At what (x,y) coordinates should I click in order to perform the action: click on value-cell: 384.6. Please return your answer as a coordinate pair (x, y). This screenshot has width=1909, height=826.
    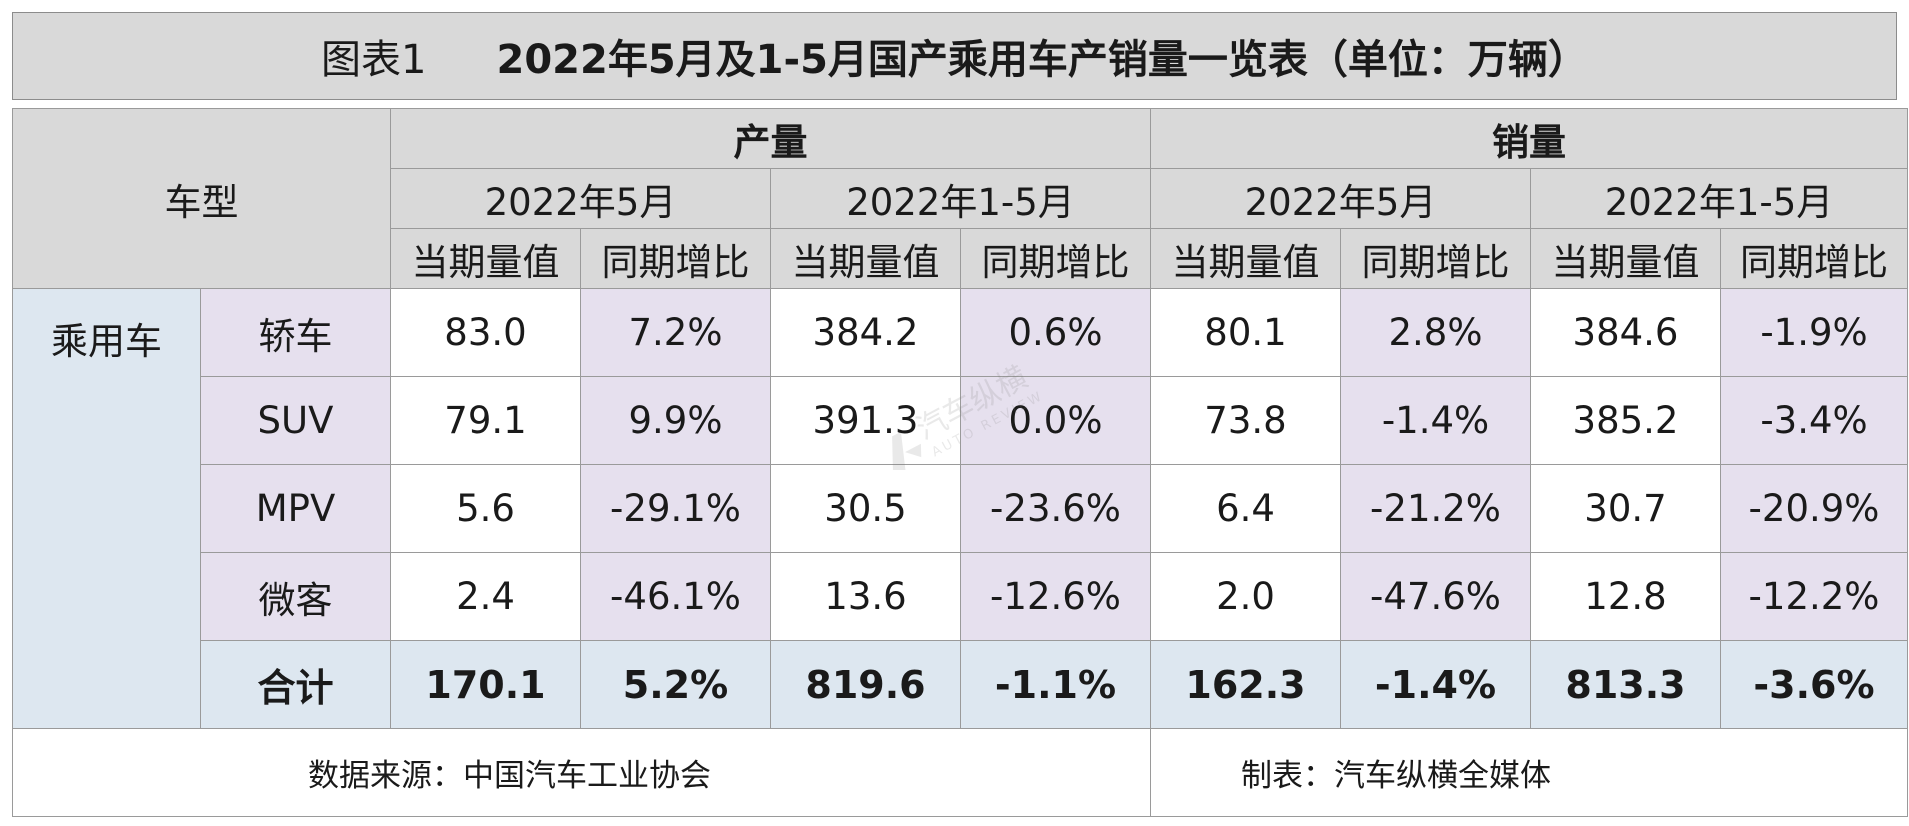
    Looking at the image, I should click on (1625, 332).